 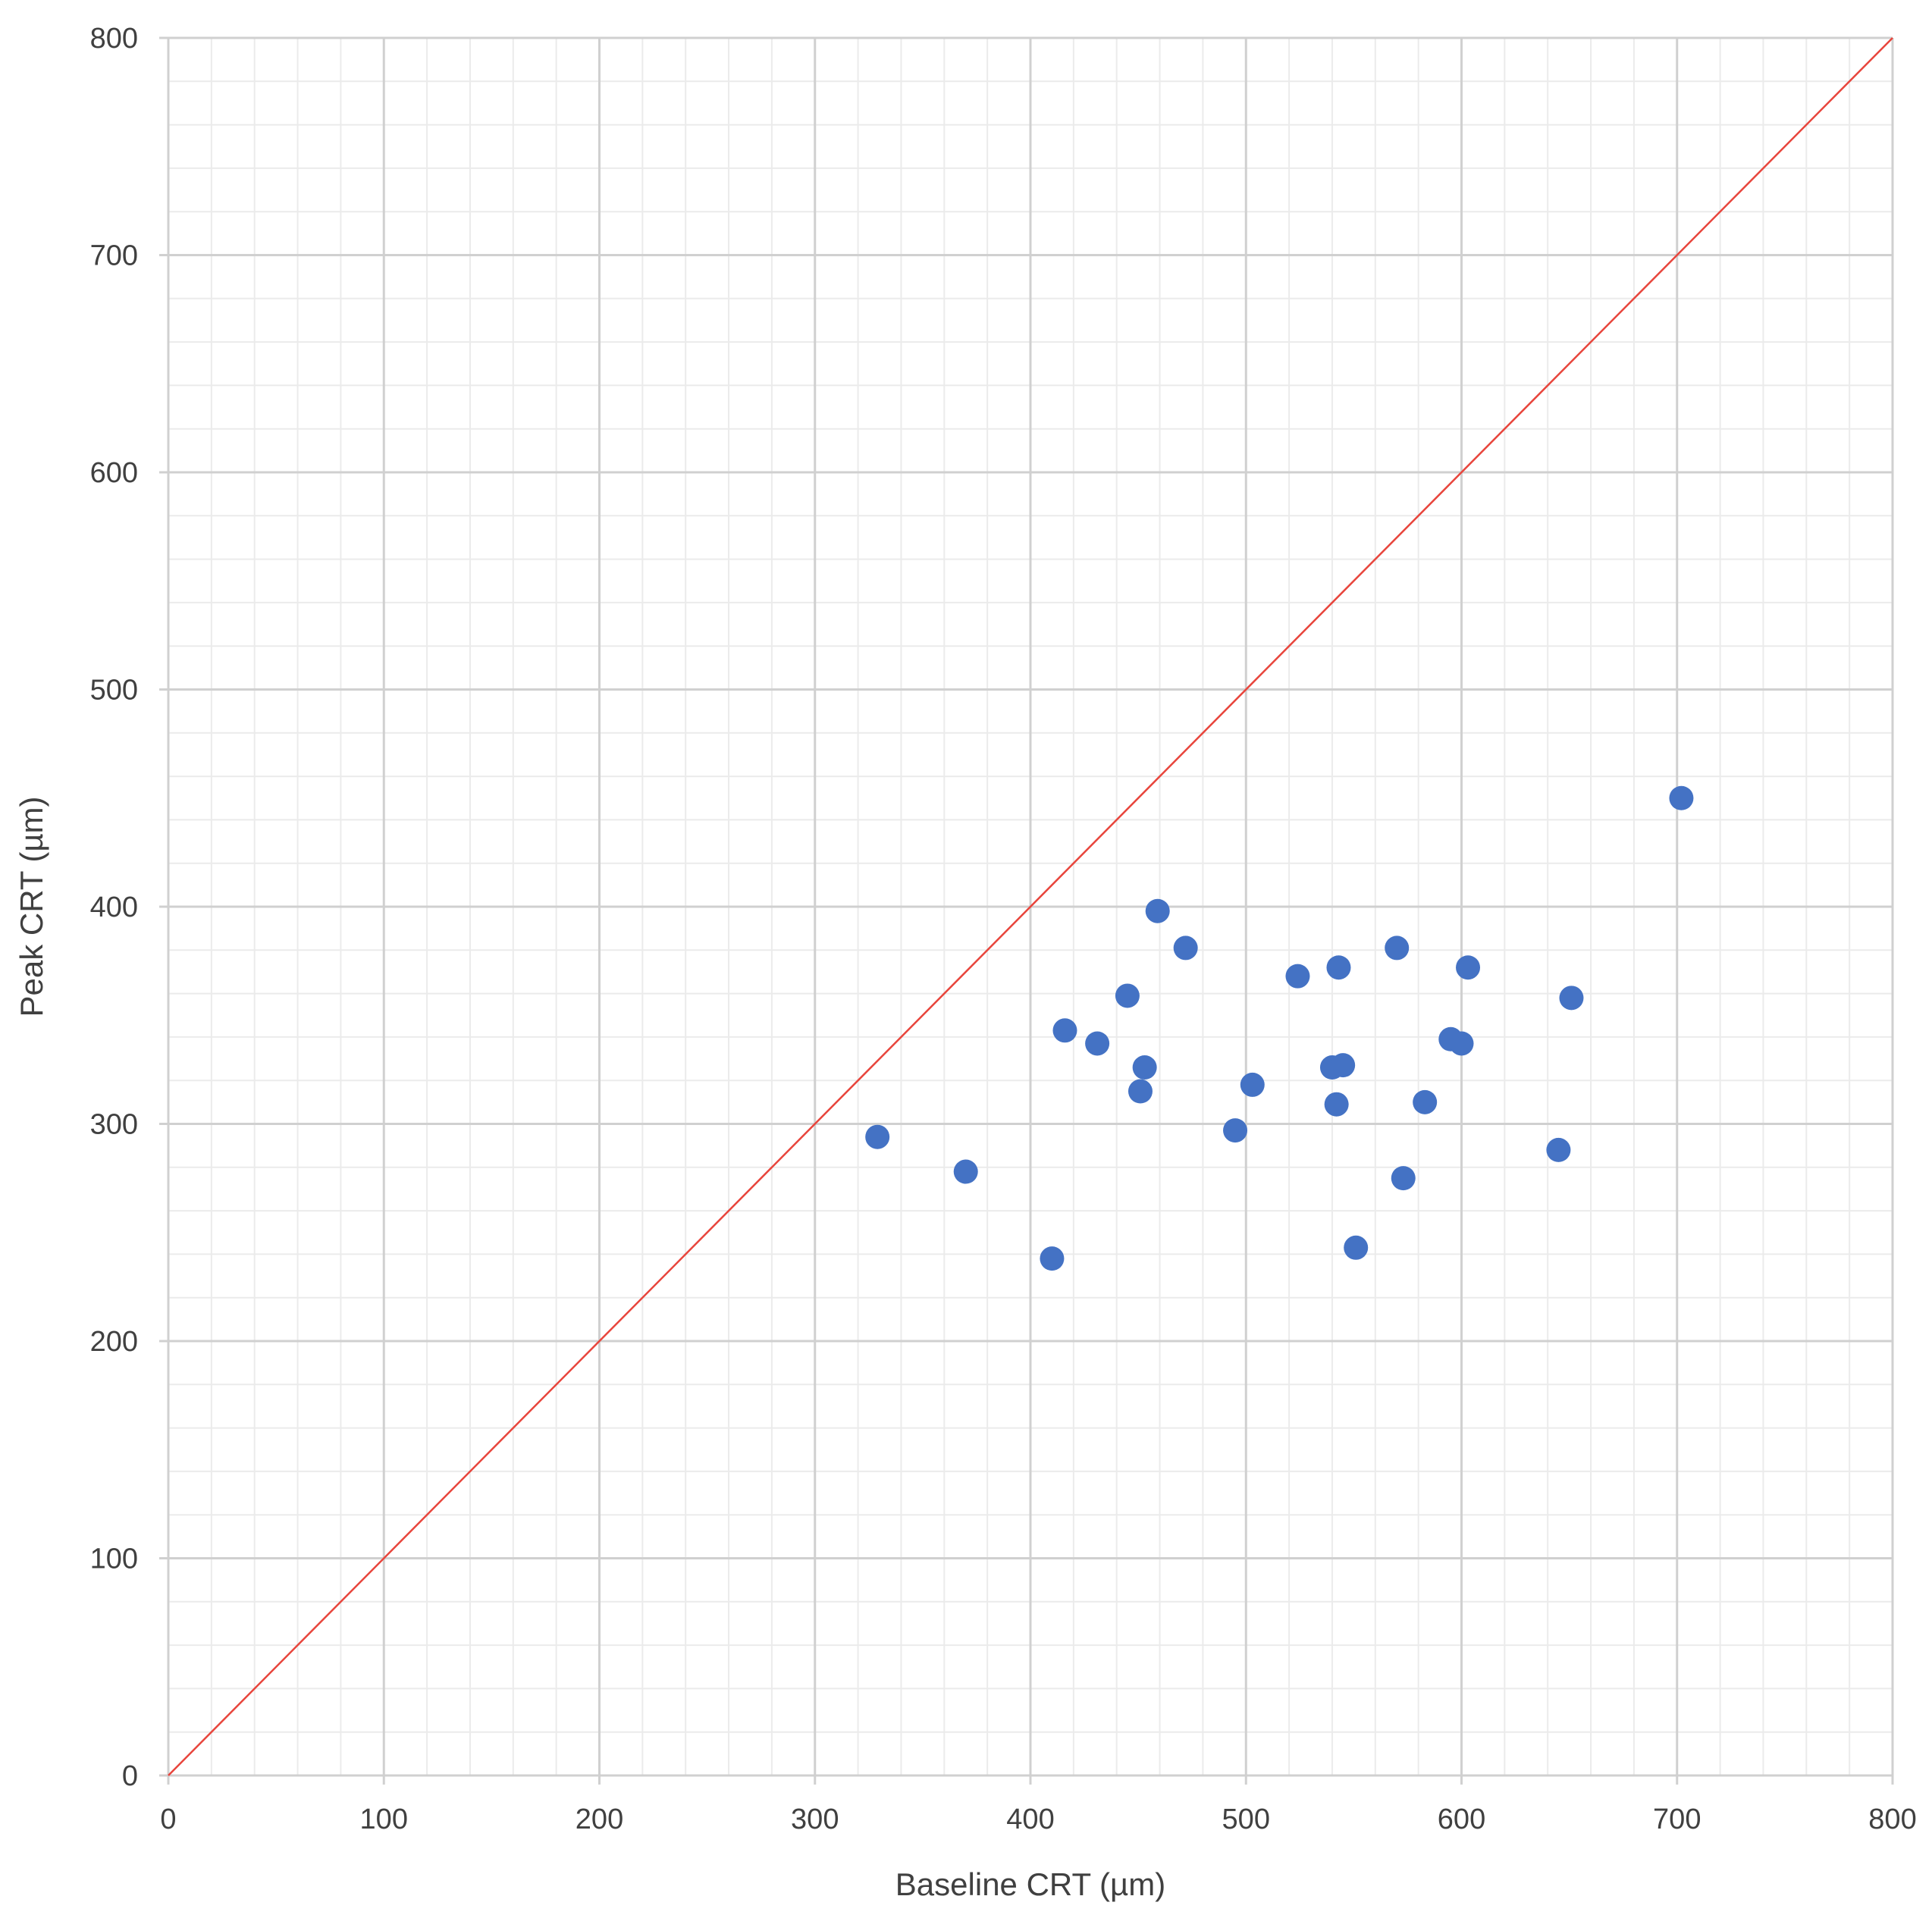 What do you see at coordinates (114, 473) in the screenshot?
I see `y-tick-label: 600` at bounding box center [114, 473].